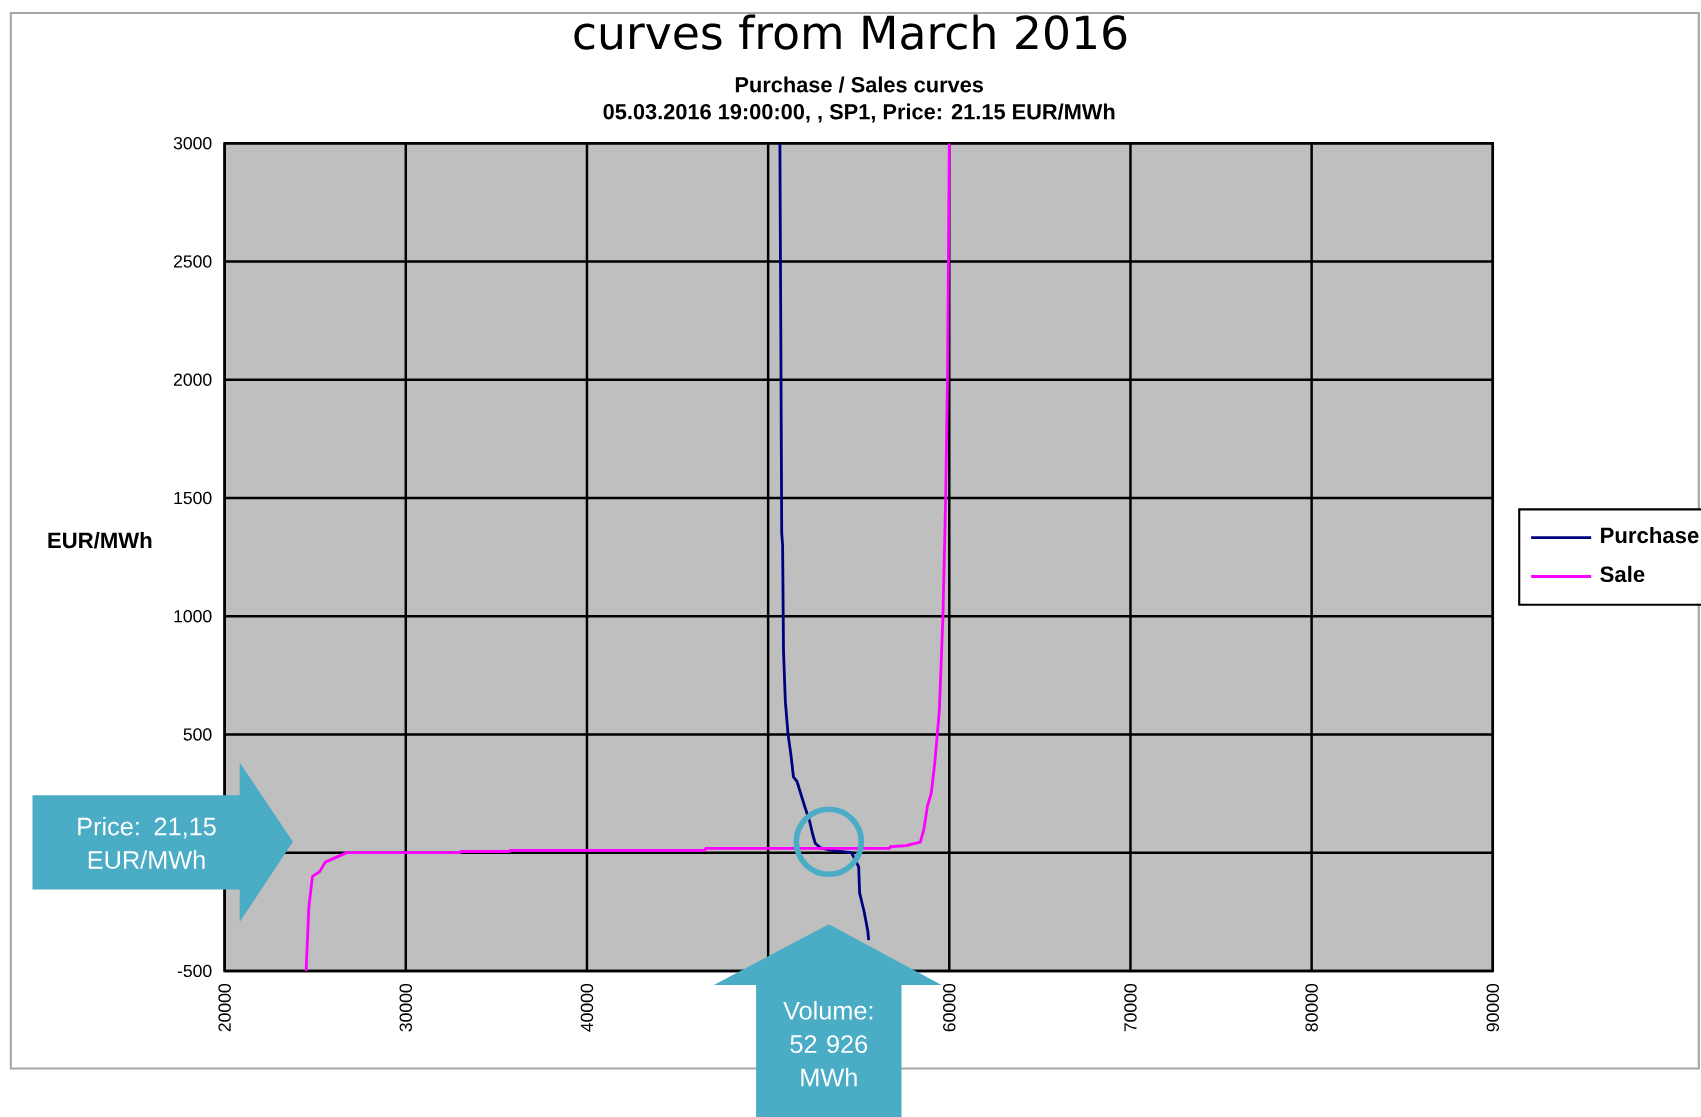  What do you see at coordinates (192, 143) in the screenshot?
I see `y-tick-label: 3000` at bounding box center [192, 143].